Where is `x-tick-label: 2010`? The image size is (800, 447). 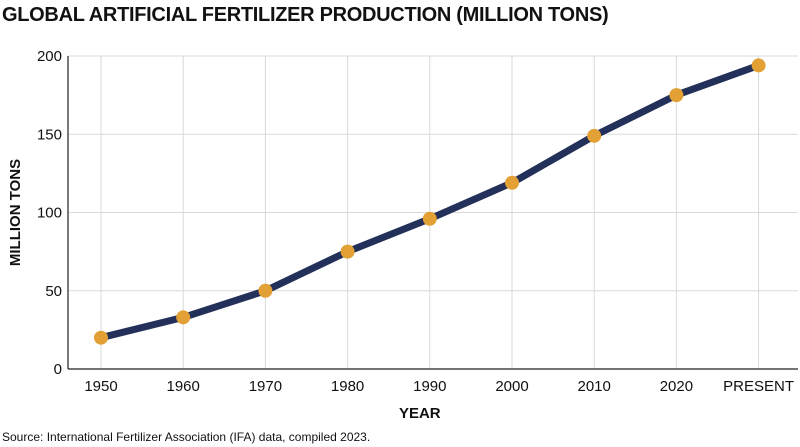
x-tick-label: 2010 is located at coordinates (594, 386).